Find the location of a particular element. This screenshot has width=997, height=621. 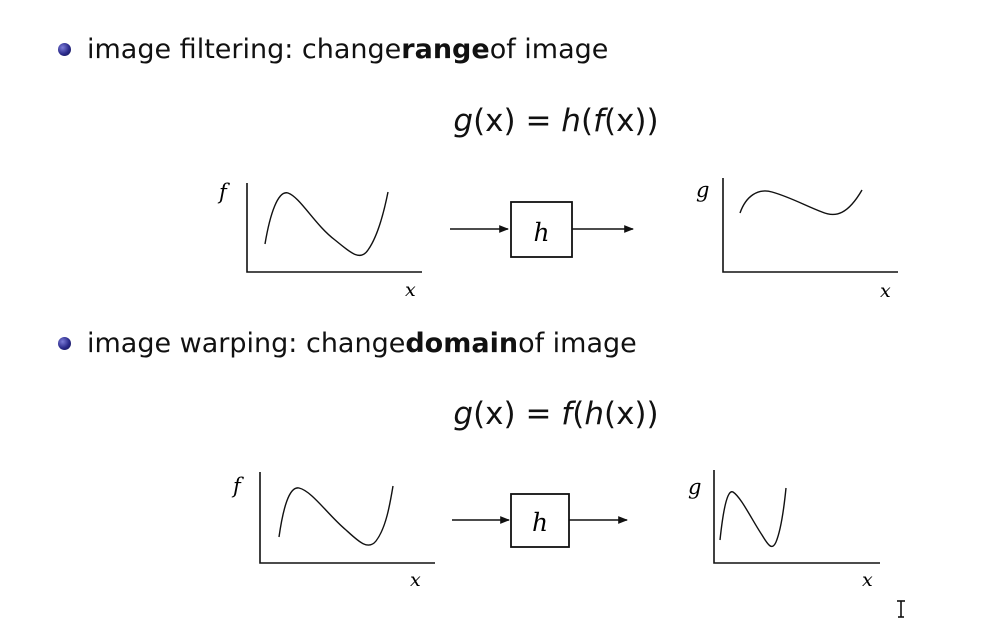

equation-filtering: g(x) = h(f(x)) is located at coordinates (556, 121).